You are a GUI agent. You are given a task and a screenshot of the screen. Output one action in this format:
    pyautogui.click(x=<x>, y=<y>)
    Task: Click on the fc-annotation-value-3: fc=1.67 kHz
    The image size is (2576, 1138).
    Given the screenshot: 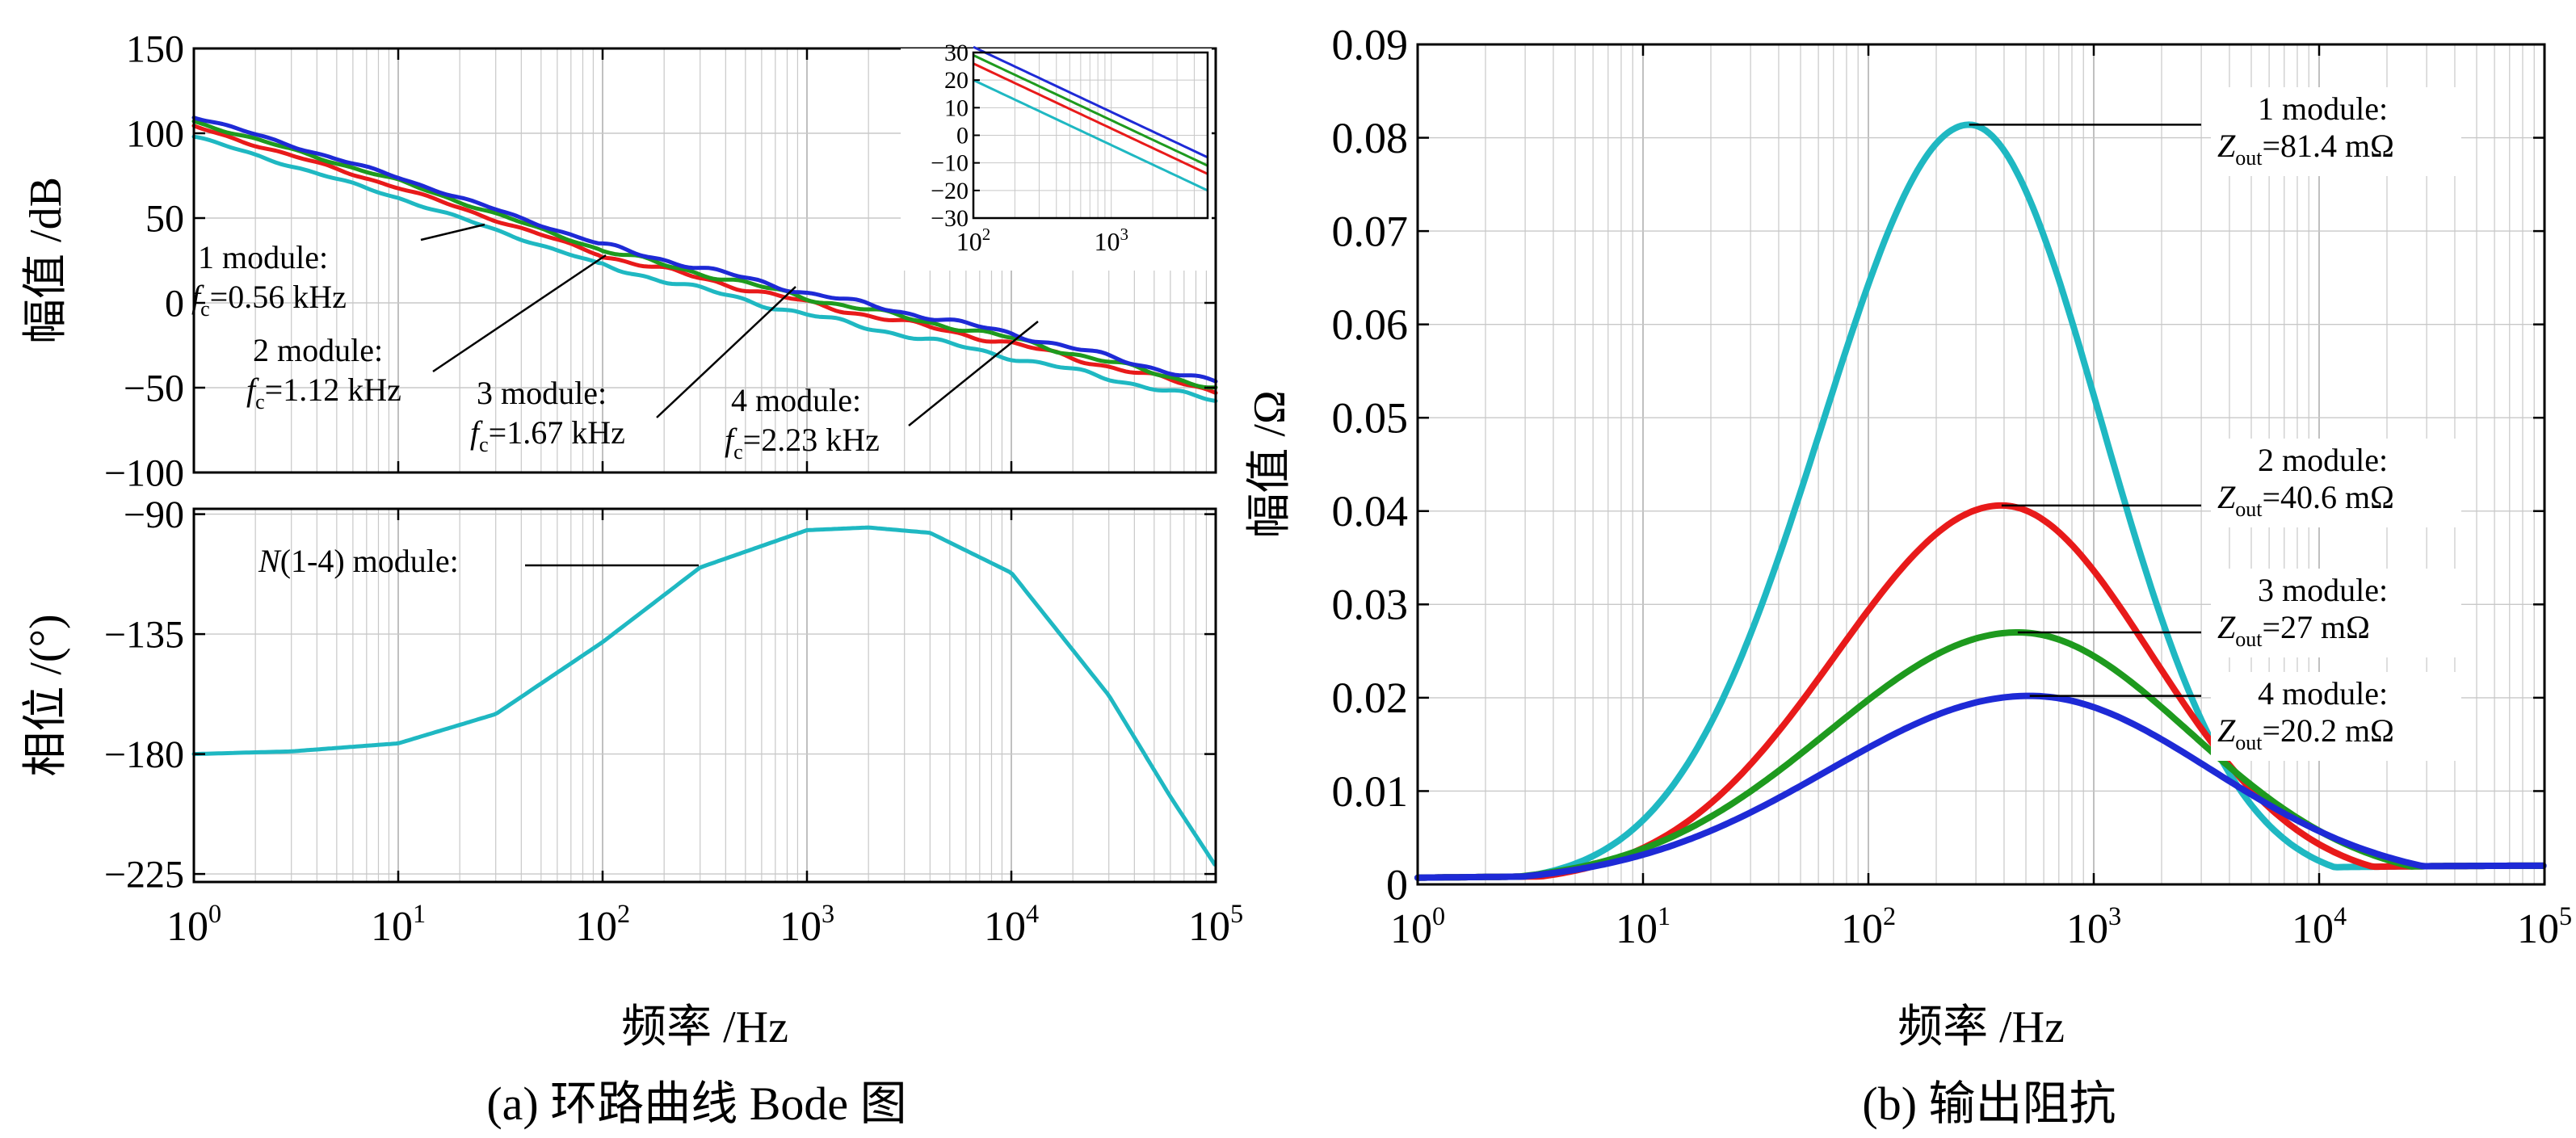 What is the action you would take?
    pyautogui.click(x=548, y=435)
    